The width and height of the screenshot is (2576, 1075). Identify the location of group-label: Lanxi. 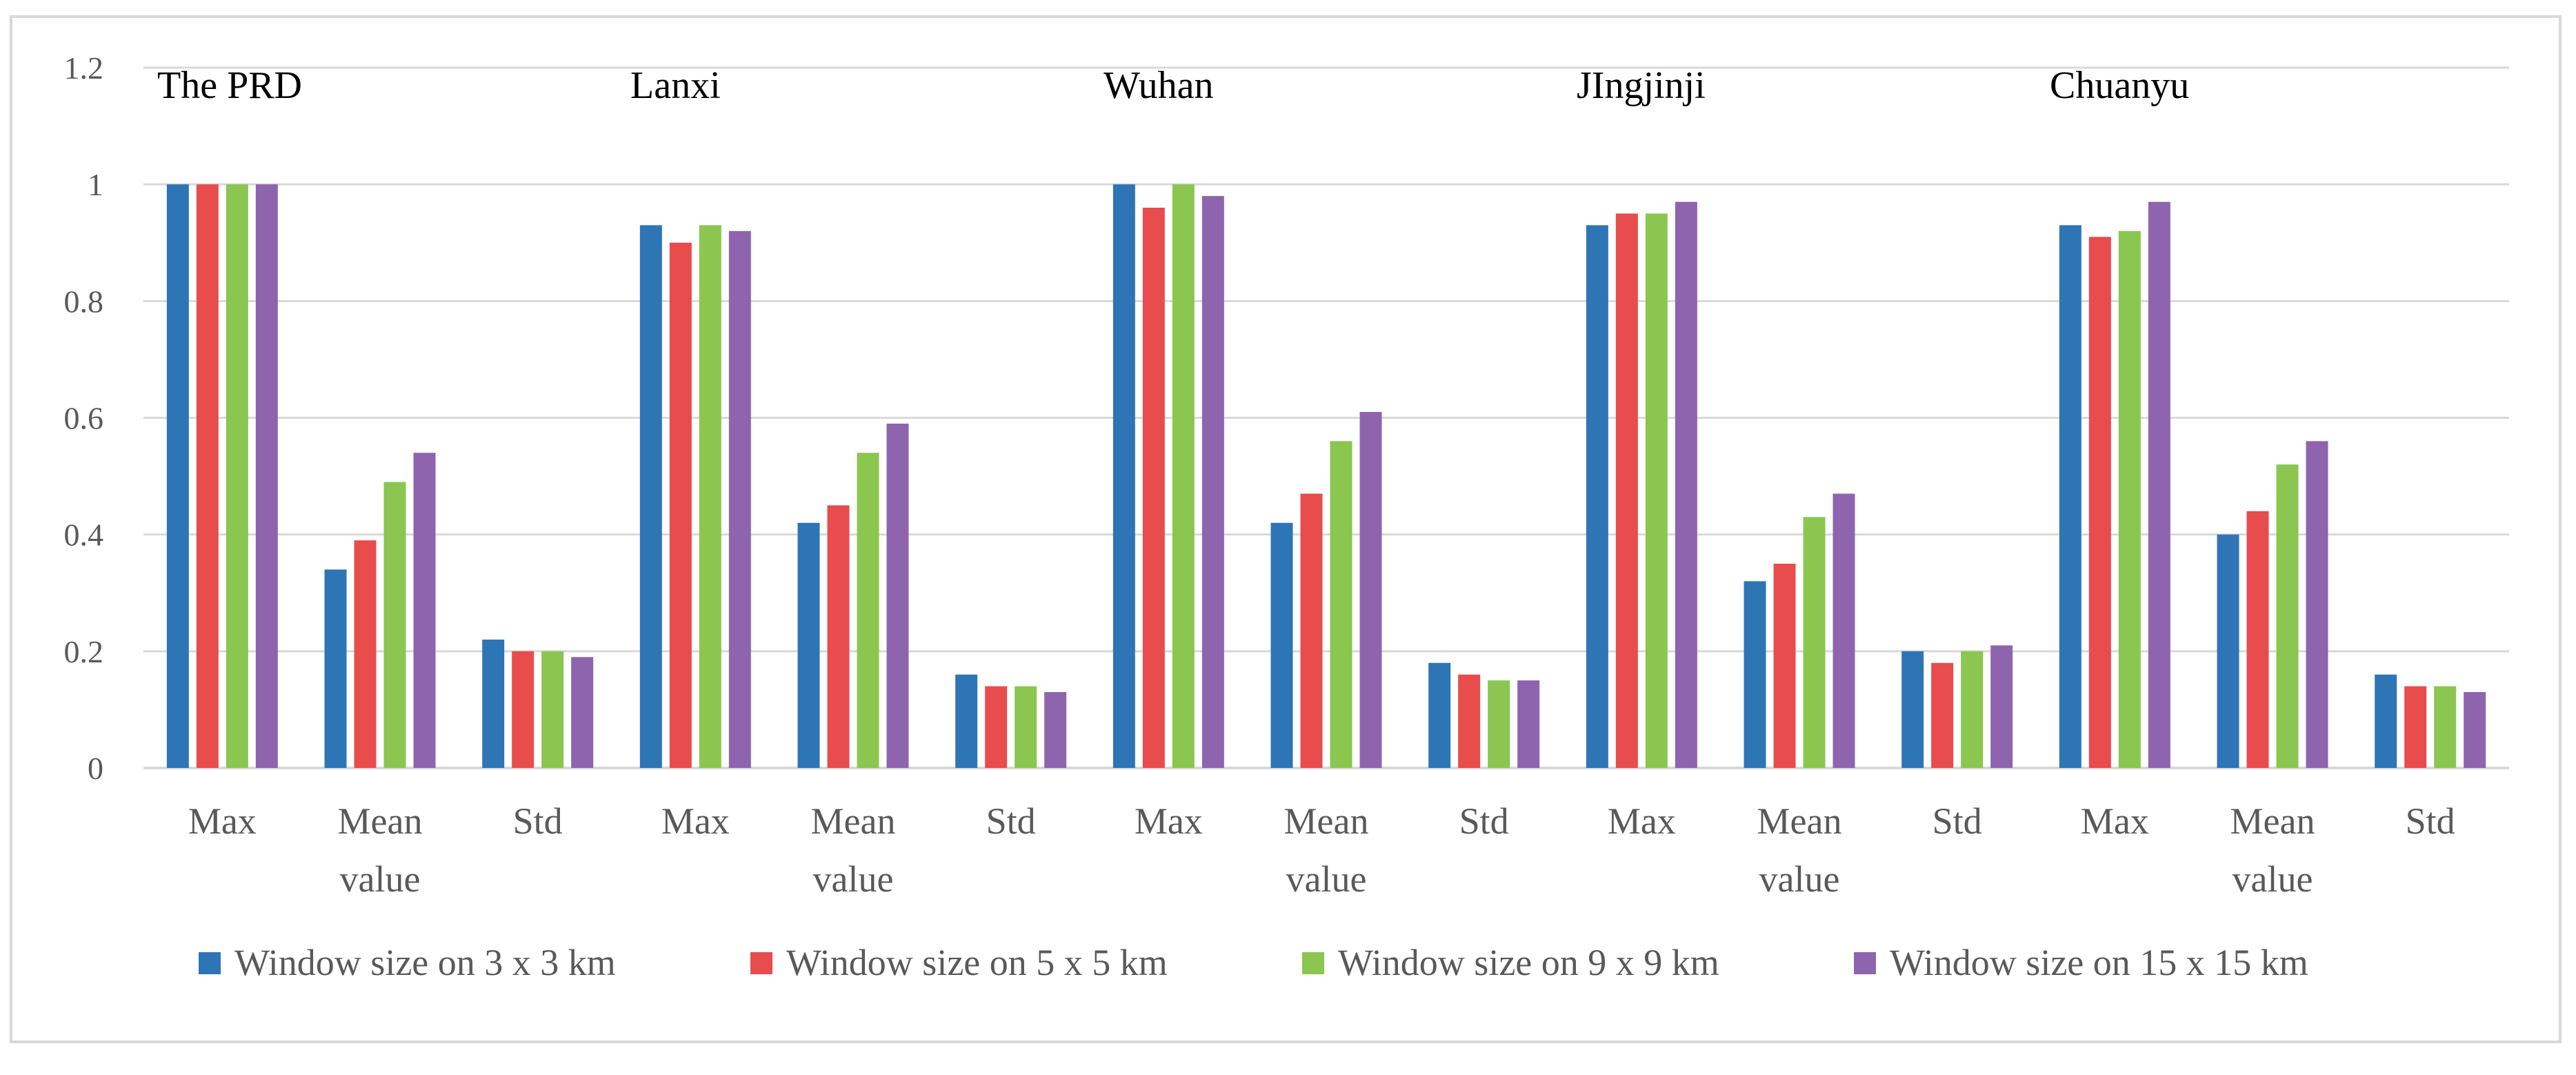
(675, 85).